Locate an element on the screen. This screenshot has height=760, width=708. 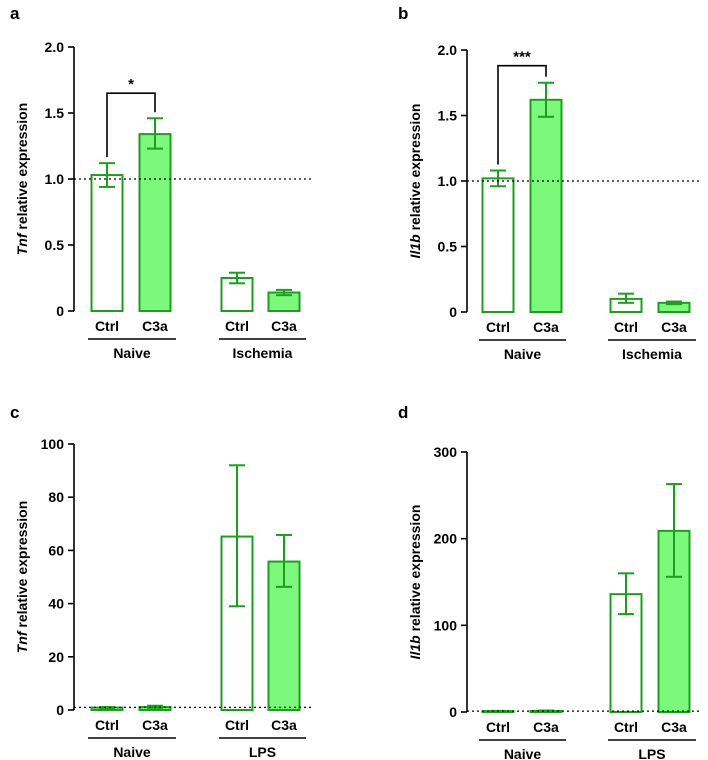
panel-letter: d is located at coordinates (403, 412).